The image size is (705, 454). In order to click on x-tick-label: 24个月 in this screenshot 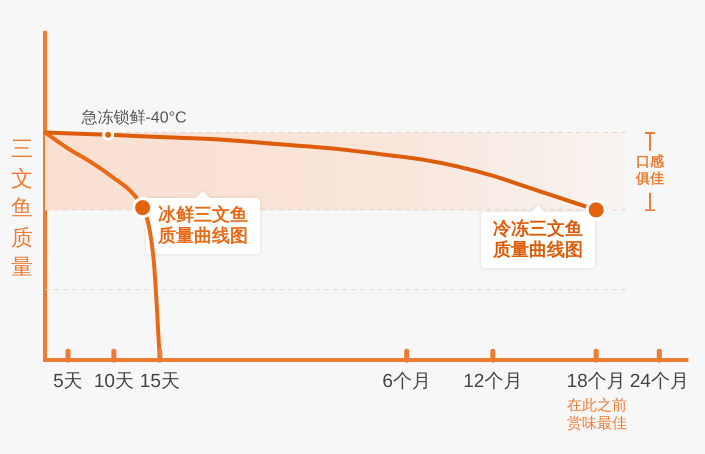, I will do `click(659, 381)`.